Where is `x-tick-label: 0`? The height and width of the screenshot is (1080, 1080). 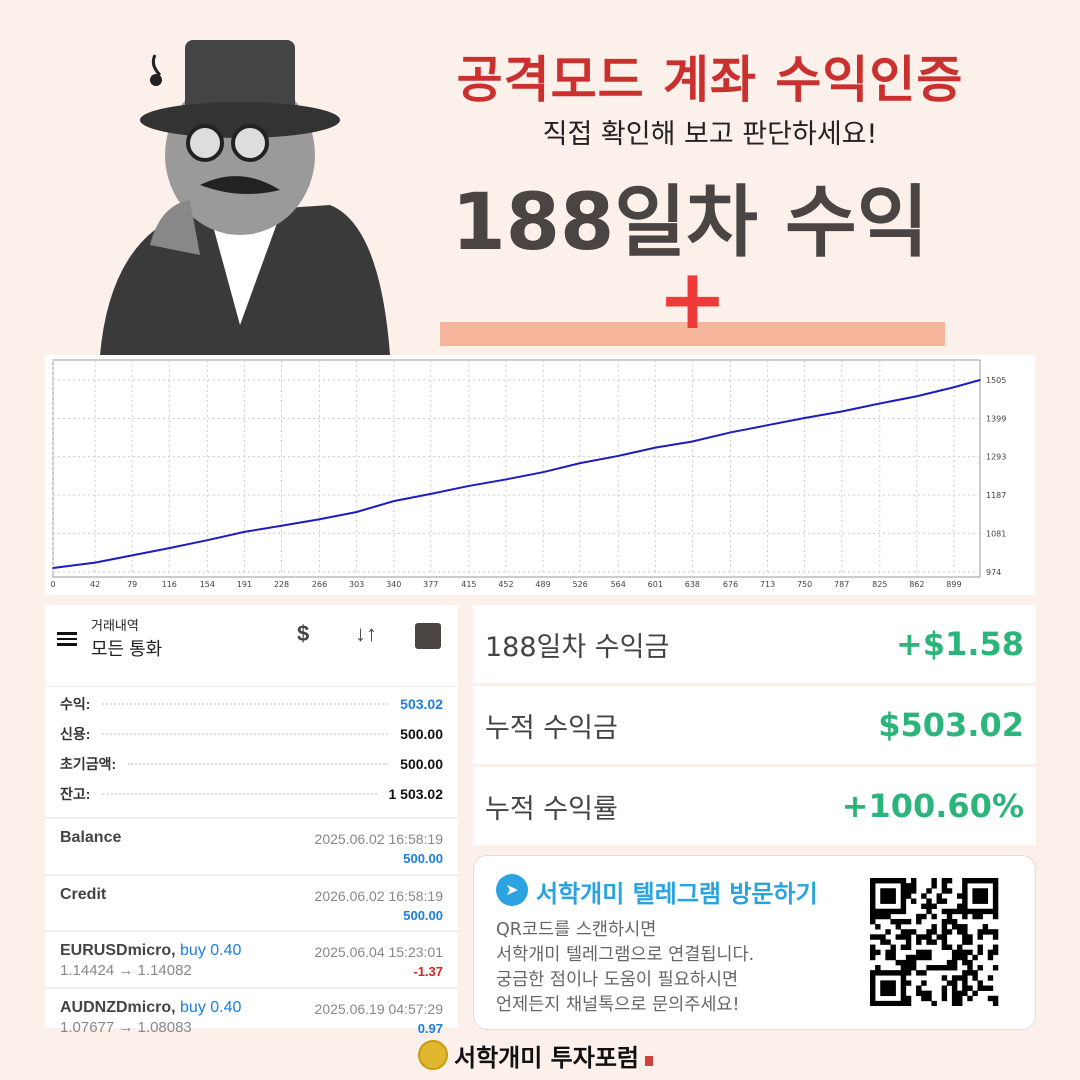 x-tick-label: 0 is located at coordinates (52, 584).